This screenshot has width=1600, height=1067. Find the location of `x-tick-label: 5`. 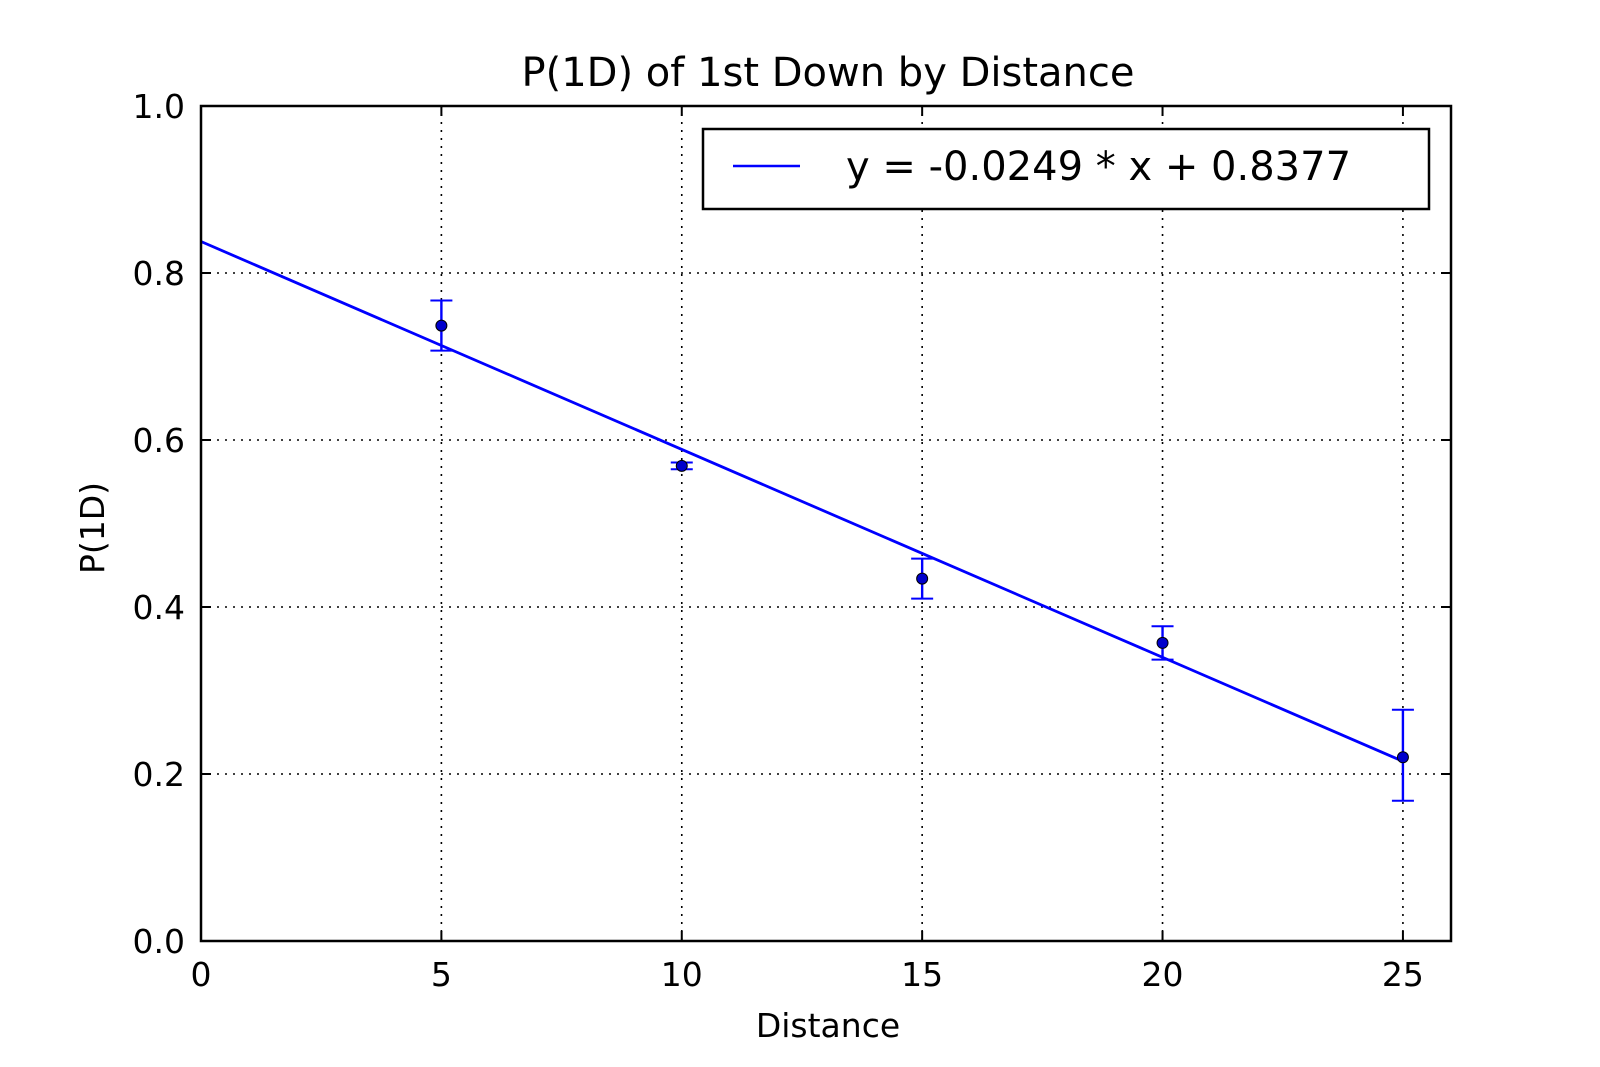

x-tick-label: 5 is located at coordinates (441, 974).